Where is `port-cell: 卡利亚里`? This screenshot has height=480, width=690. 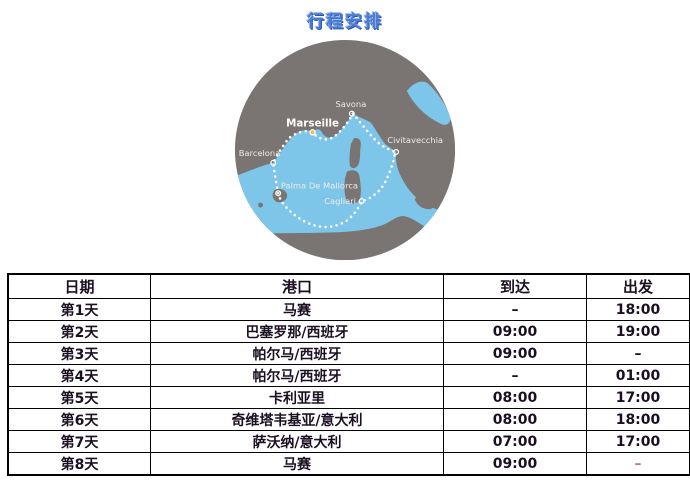 port-cell: 卡利亚里 is located at coordinates (297, 397).